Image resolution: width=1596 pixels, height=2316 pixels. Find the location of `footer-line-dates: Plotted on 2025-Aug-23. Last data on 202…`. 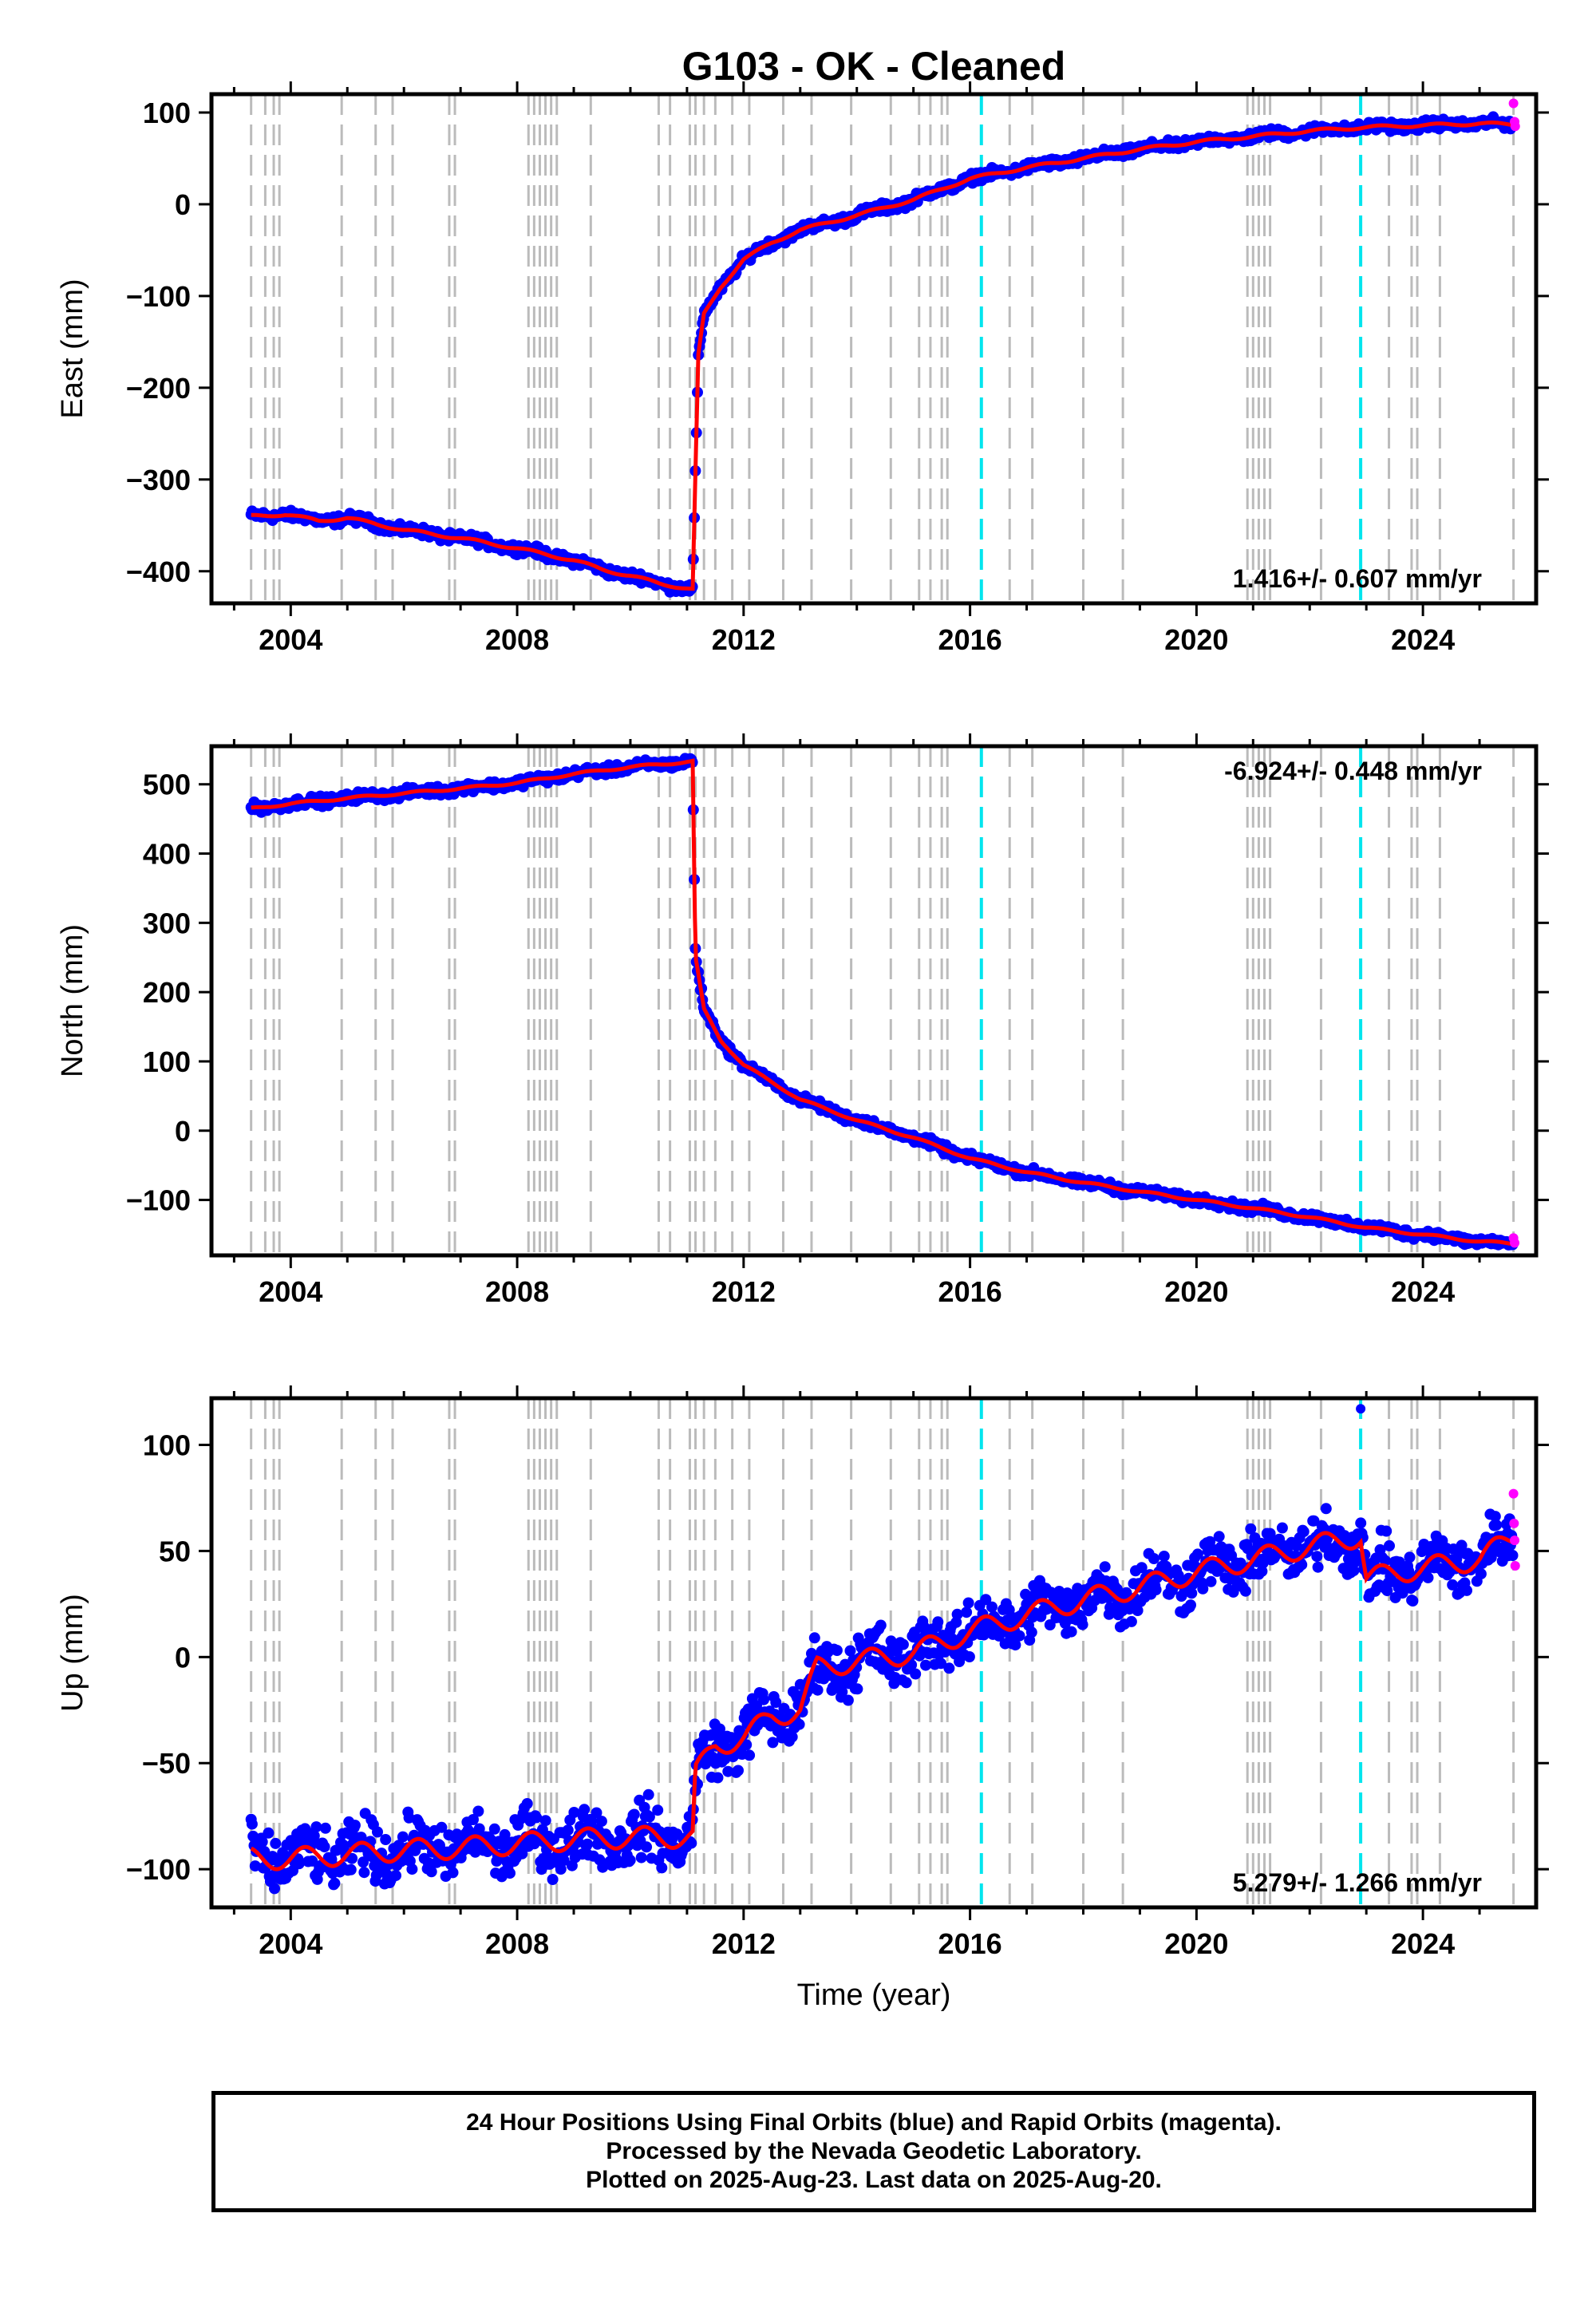

footer-line-dates: Plotted on 2025-Aug-23. Last data on 202… is located at coordinates (874, 2180).